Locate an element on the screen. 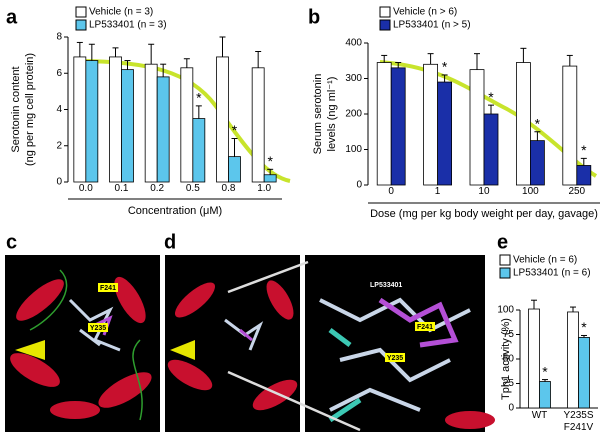 This screenshot has height=434, width=600. panel-letter: a is located at coordinates (12, 17).